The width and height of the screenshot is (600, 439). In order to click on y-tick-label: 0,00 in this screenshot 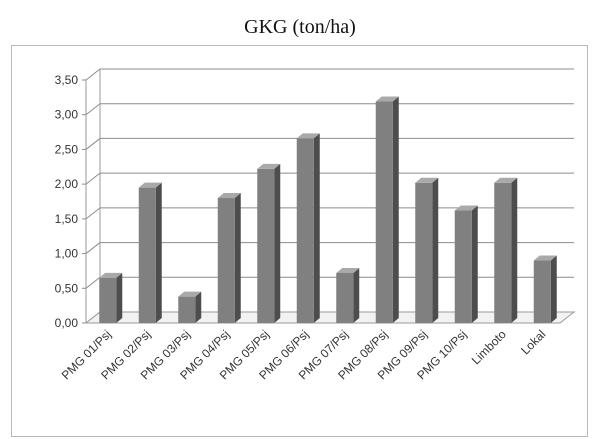, I will do `click(67, 323)`.